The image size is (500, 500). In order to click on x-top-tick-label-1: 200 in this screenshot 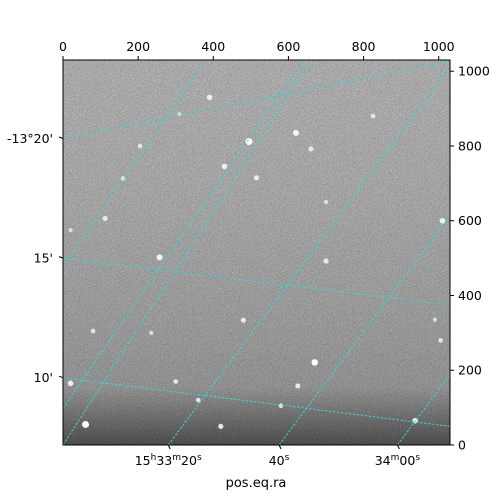, I will do `click(138, 46)`.